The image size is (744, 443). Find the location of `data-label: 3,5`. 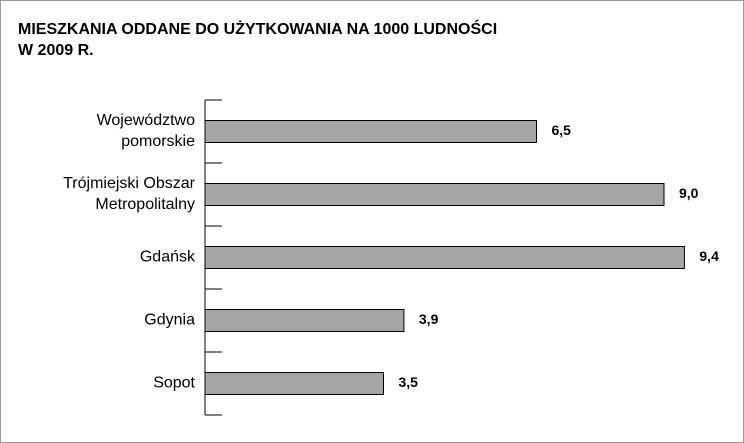

data-label: 3,5 is located at coordinates (409, 382).